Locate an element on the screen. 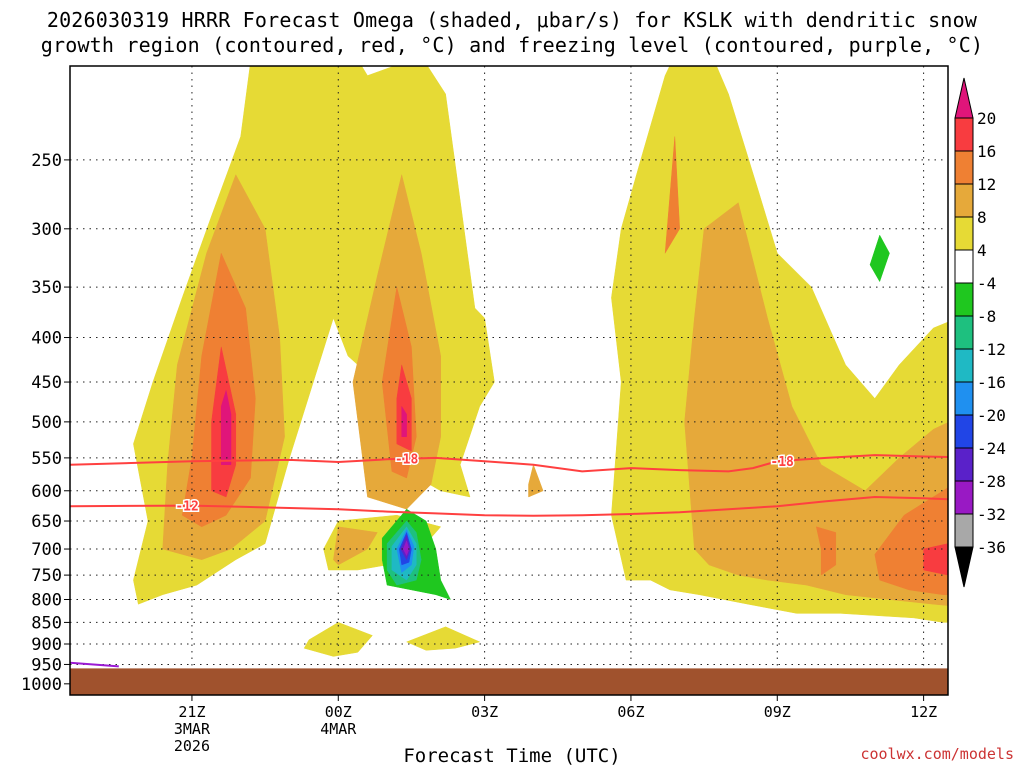 This screenshot has width=1024, height=768. site-credit: coolwx.com/models is located at coordinates (937, 754).